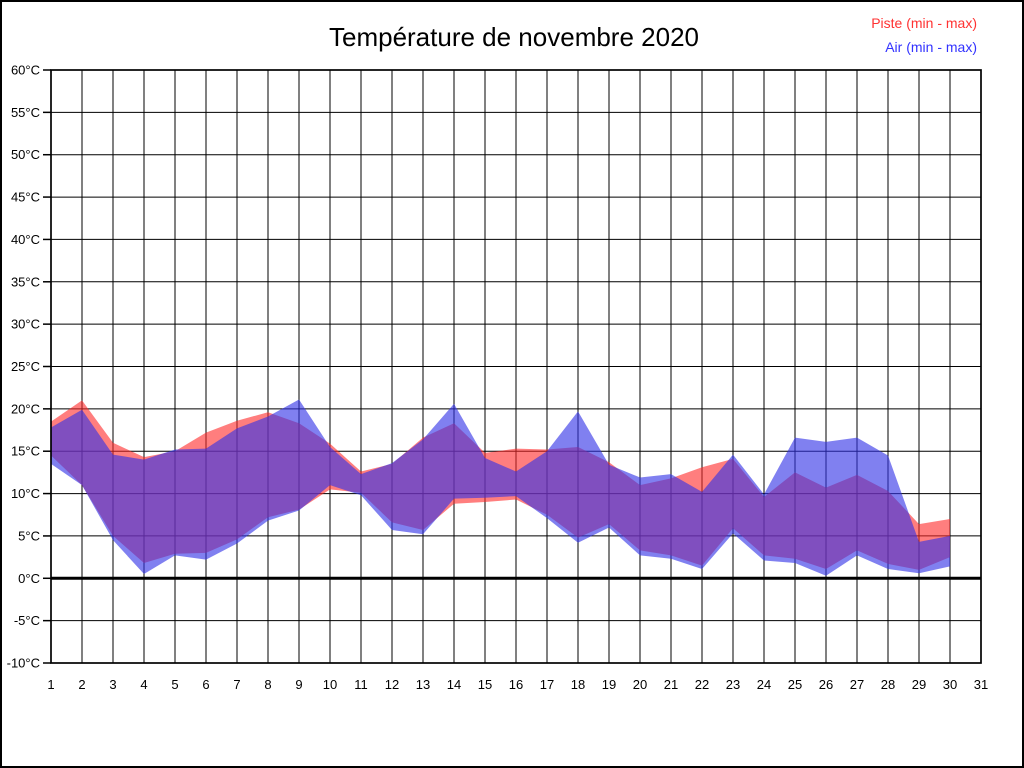 This screenshot has width=1024, height=768. I want to click on y-tick-label-35: 35°C, so click(25, 281).